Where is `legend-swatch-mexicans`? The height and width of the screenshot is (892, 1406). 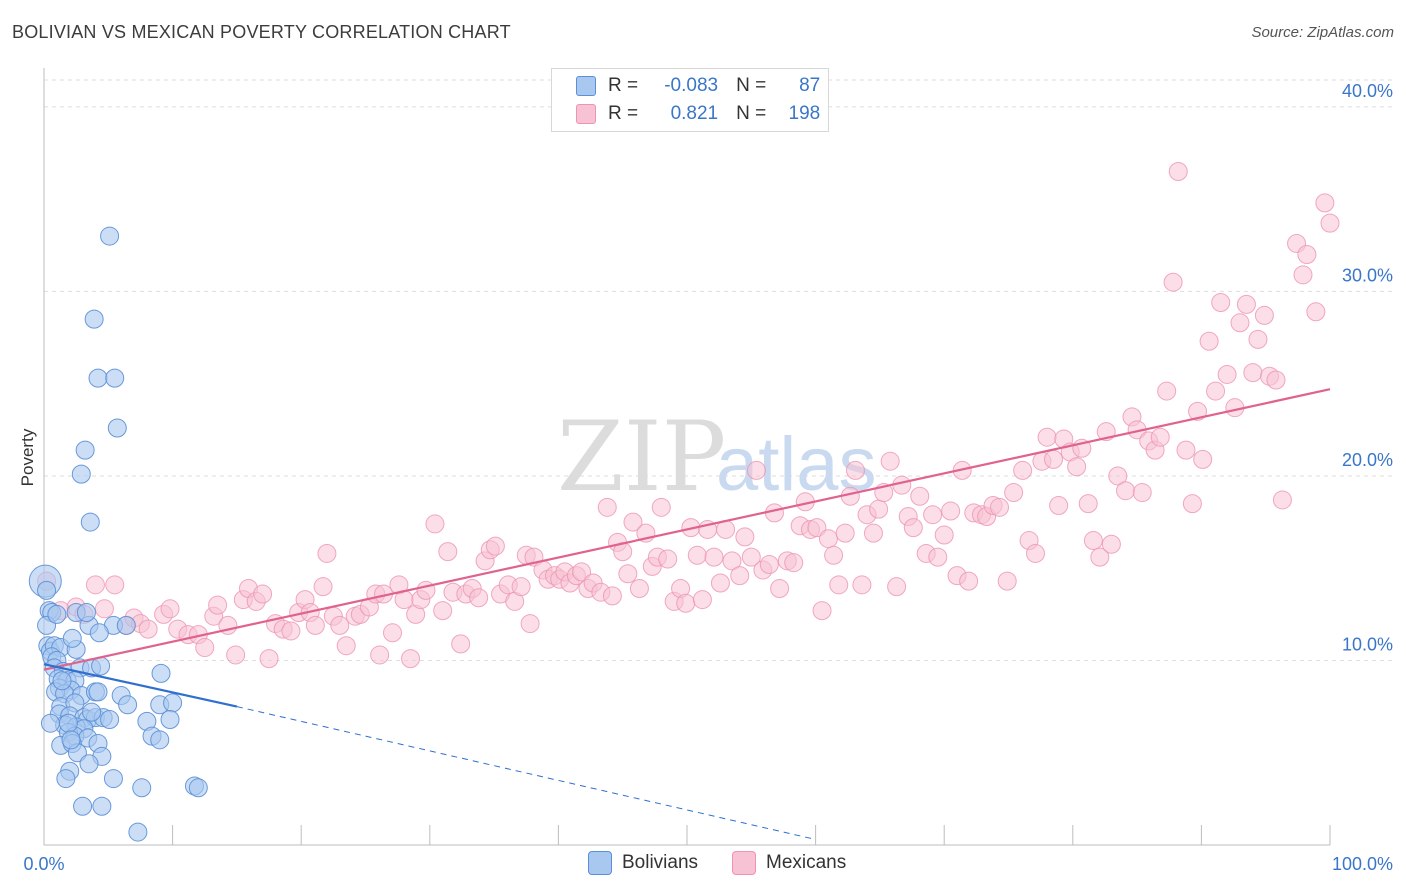 legend-swatch-mexicans is located at coordinates (586, 114).